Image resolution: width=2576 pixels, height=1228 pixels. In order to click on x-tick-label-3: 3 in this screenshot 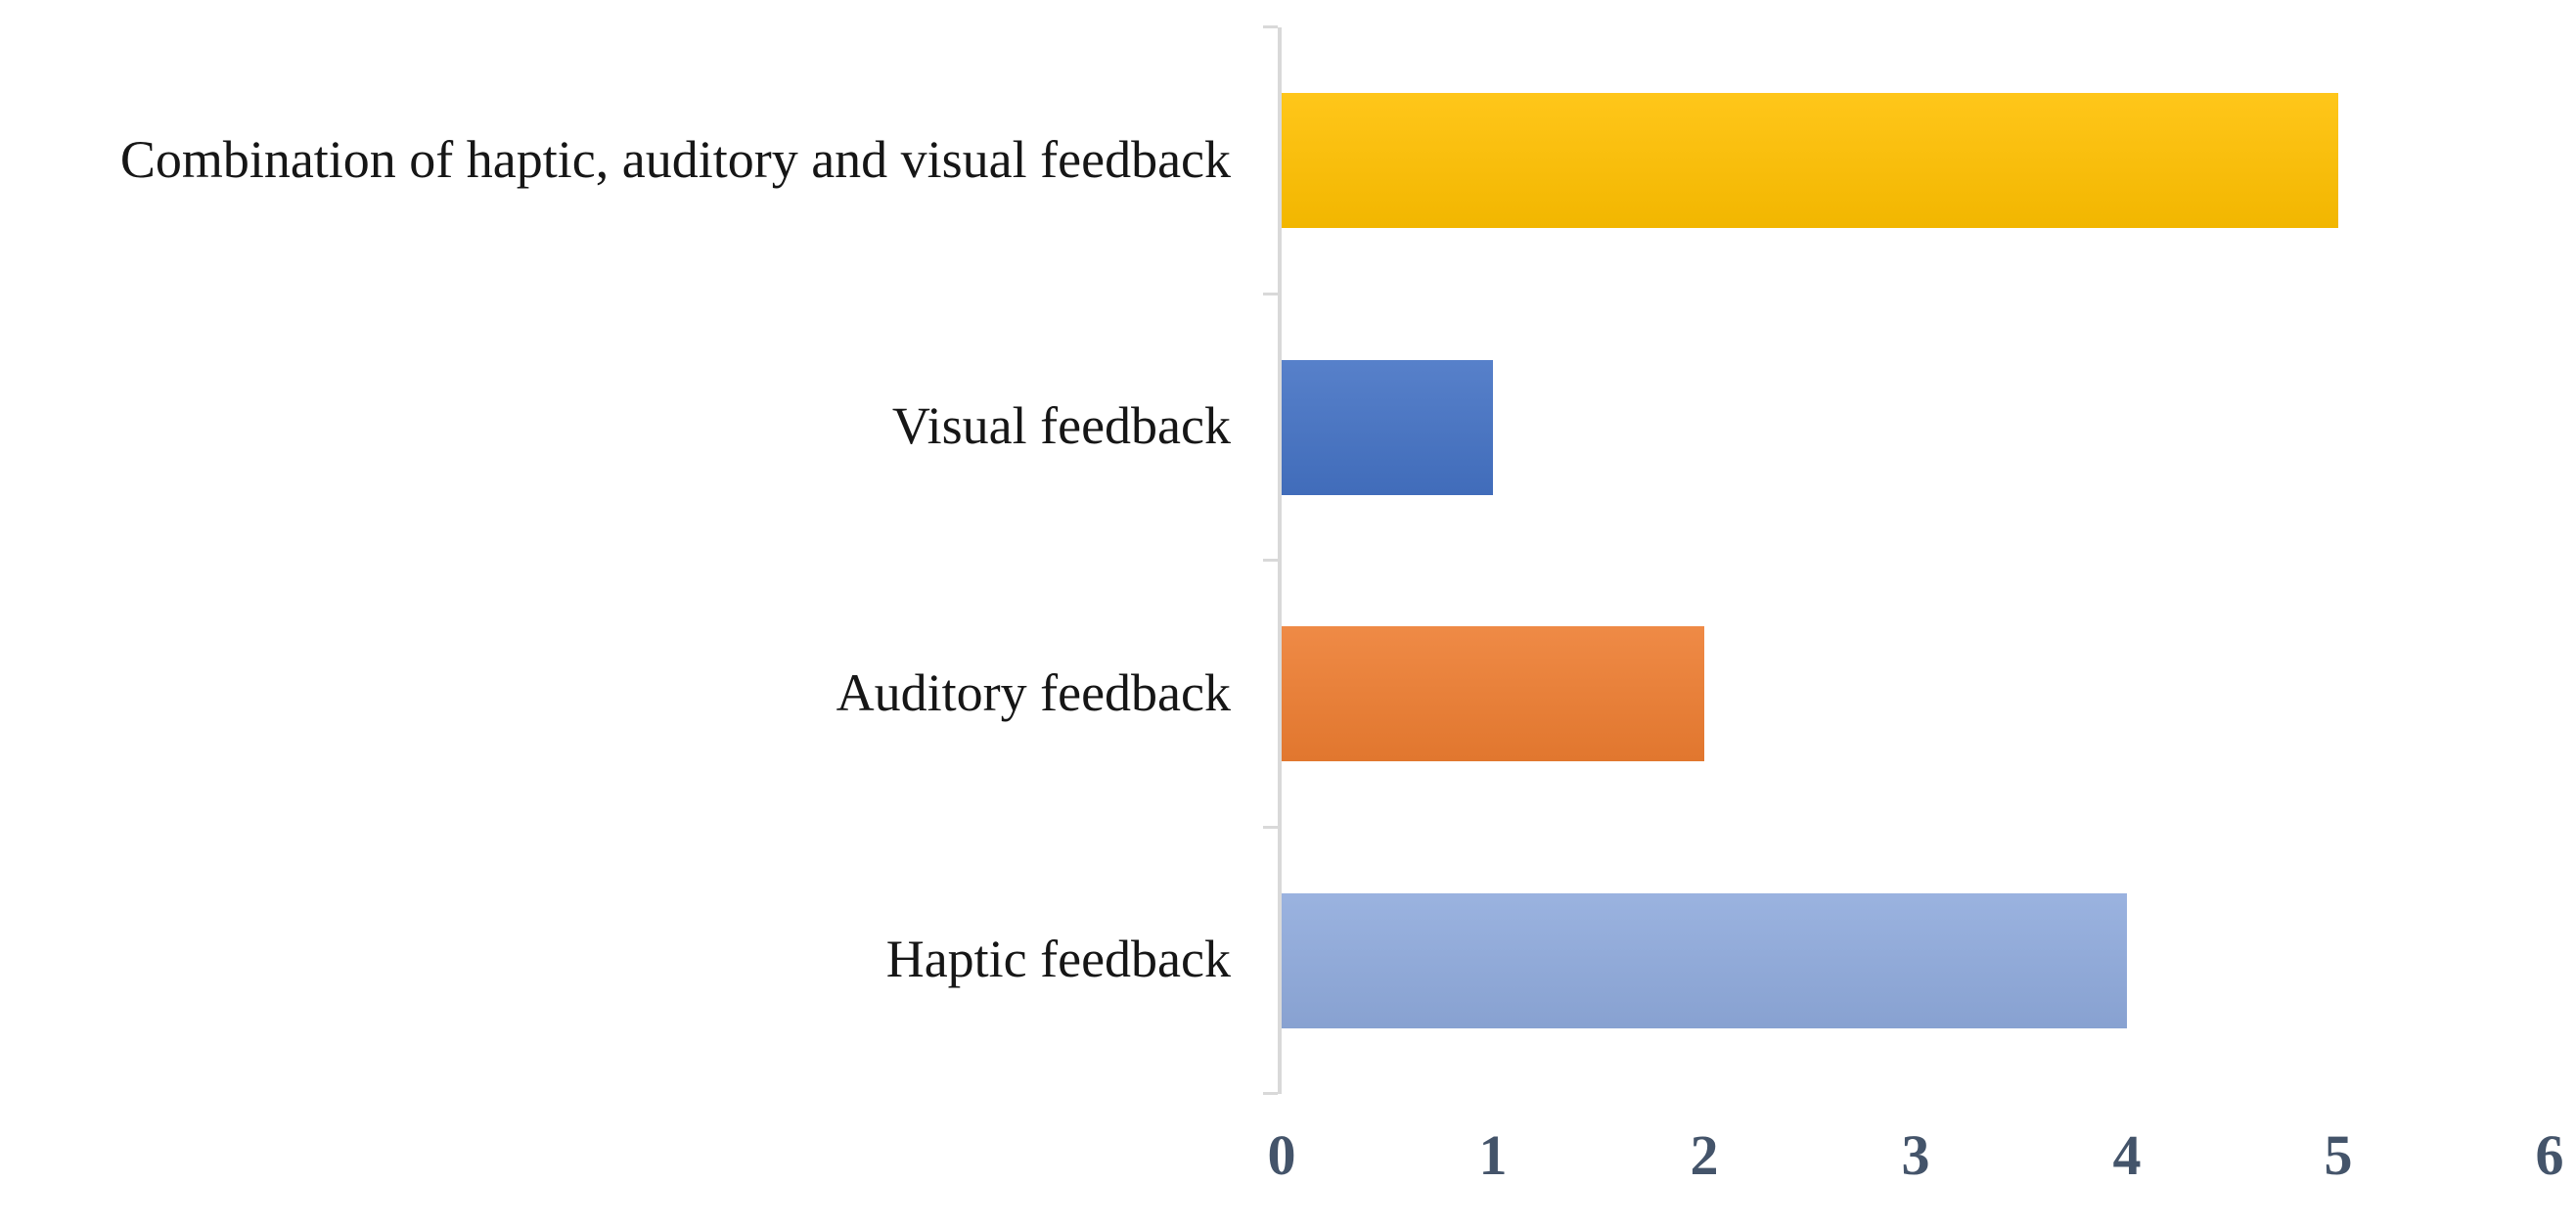, I will do `click(1915, 1155)`.